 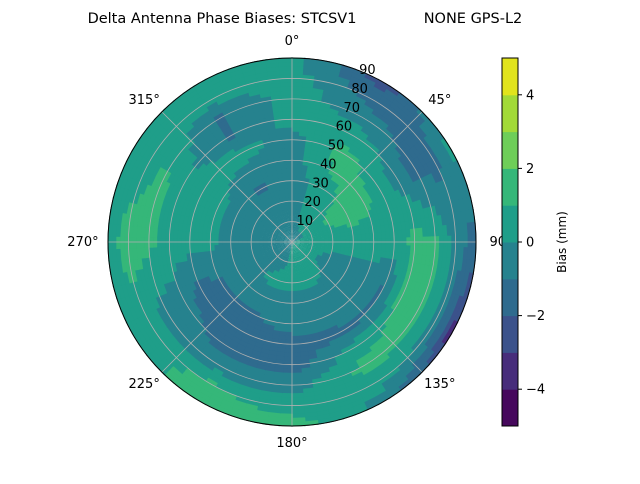 What do you see at coordinates (367, 70) in the screenshot?
I see `radial-tick-label: 90` at bounding box center [367, 70].